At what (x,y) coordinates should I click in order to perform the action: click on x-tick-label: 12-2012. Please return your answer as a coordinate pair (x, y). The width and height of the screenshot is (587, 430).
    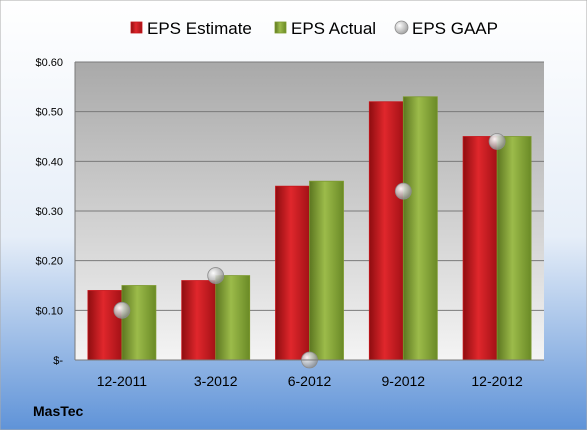
    Looking at the image, I should click on (497, 381).